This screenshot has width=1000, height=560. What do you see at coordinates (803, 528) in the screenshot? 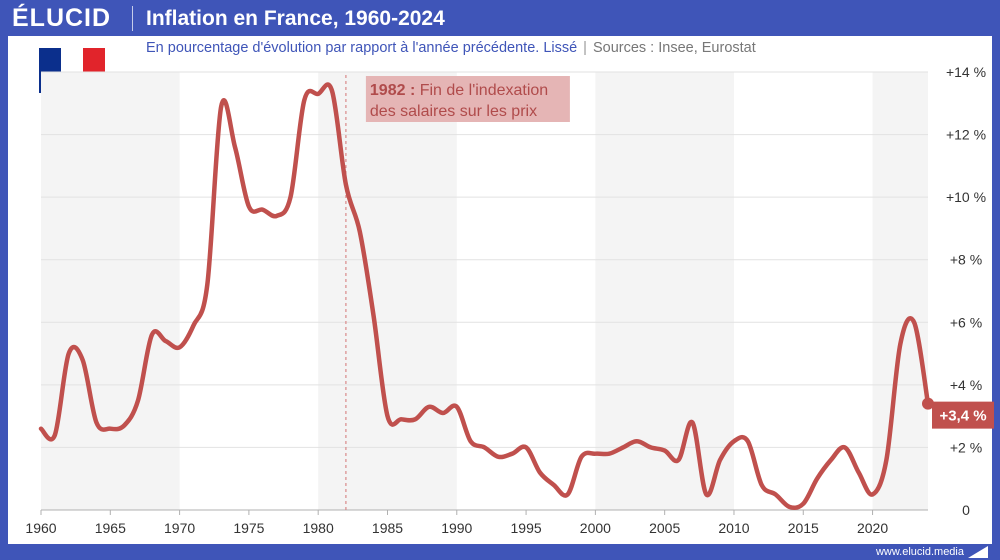
I see `x-tick-label-11: 2015` at bounding box center [803, 528].